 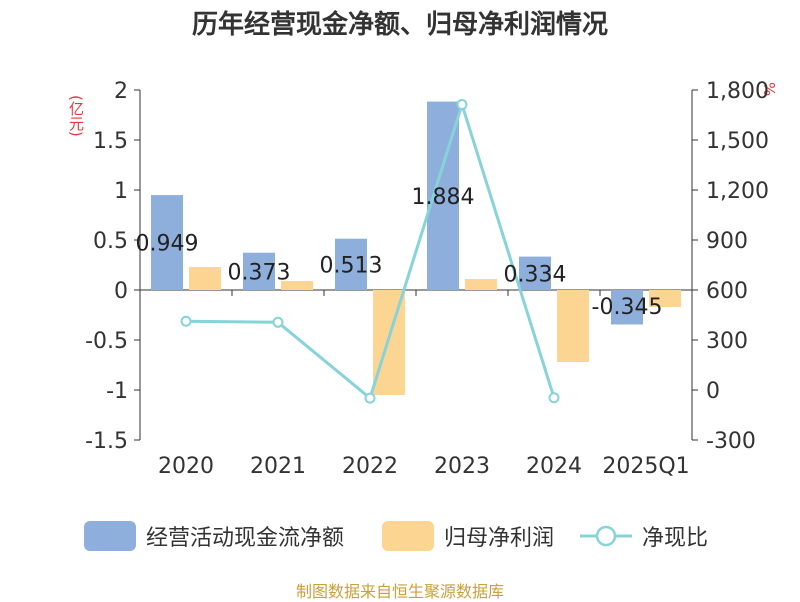 What do you see at coordinates (727, 291) in the screenshot?
I see `right-axis-tick-label: 600` at bounding box center [727, 291].